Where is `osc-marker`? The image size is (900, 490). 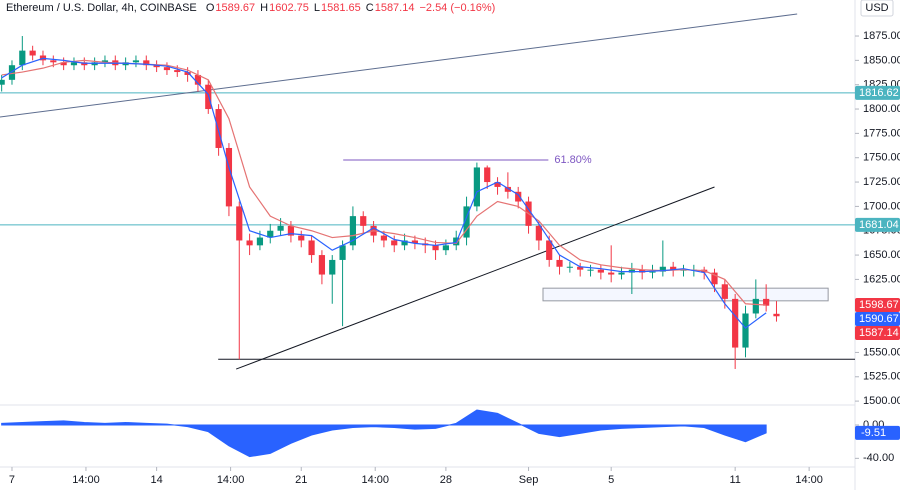 osc-marker is located at coordinates (877, 432).